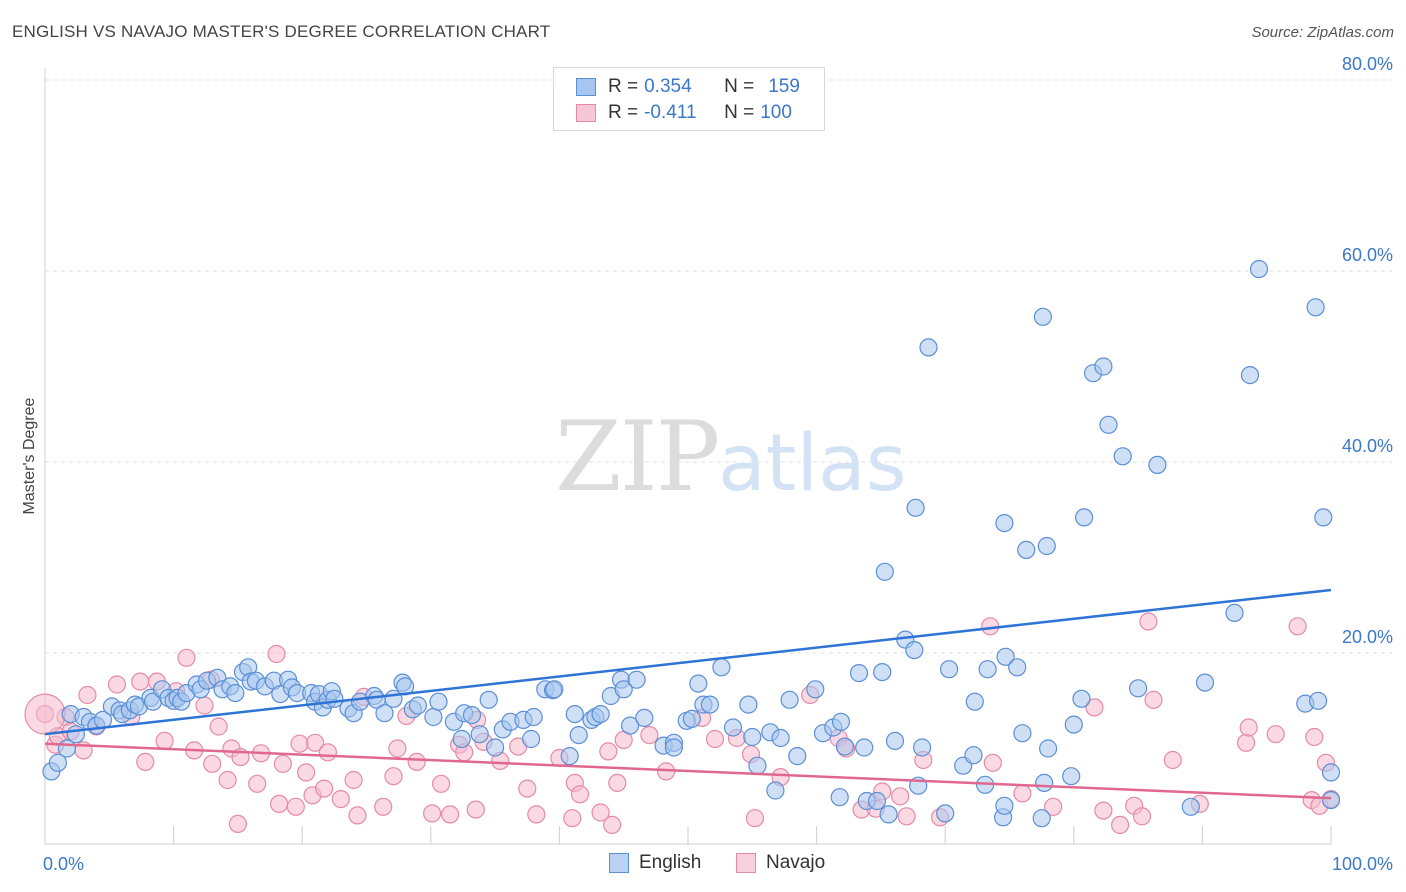 This screenshot has height=892, width=1406. I want to click on legend-row-navajo: R = -0.411 N = 100, so click(684, 113).